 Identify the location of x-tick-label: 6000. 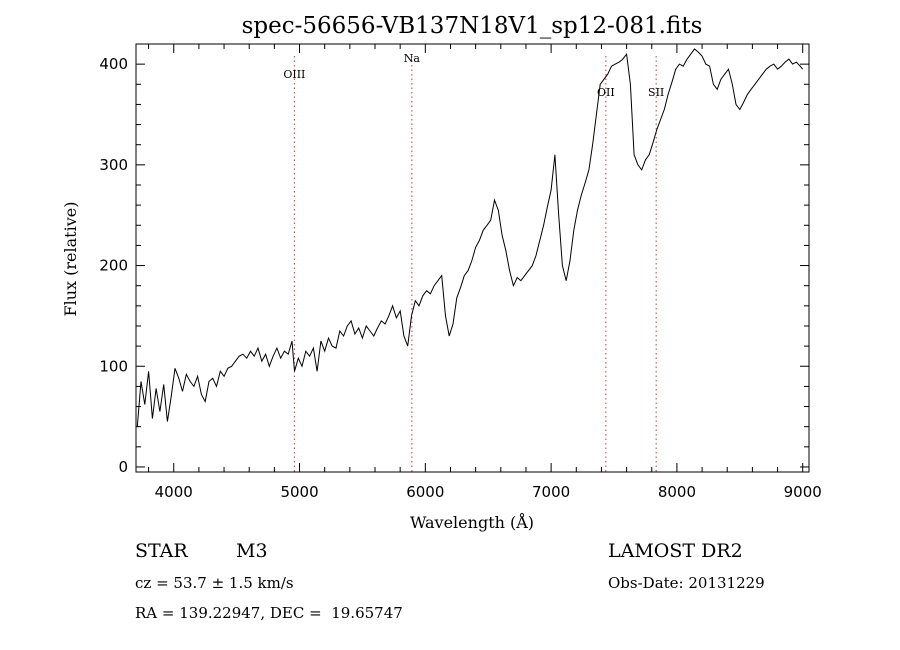
(425, 492).